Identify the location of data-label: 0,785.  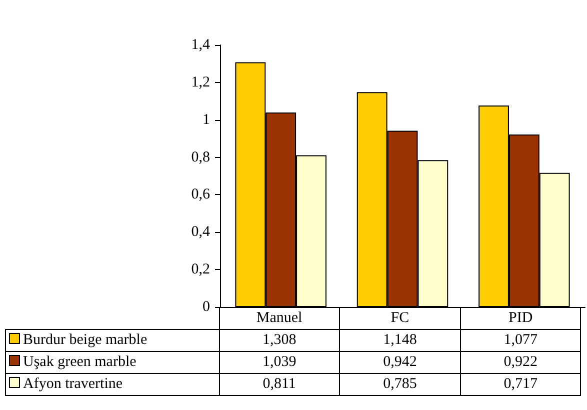
(400, 385).